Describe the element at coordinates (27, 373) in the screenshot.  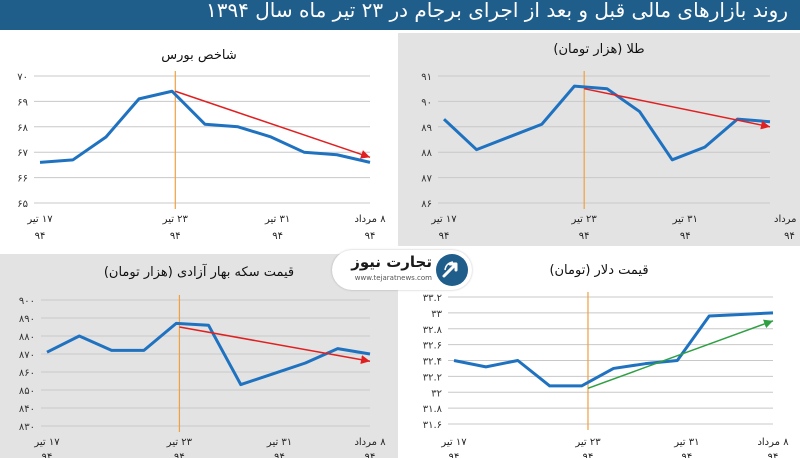
I see `y-tick-label: ۸۶۰` at that location.